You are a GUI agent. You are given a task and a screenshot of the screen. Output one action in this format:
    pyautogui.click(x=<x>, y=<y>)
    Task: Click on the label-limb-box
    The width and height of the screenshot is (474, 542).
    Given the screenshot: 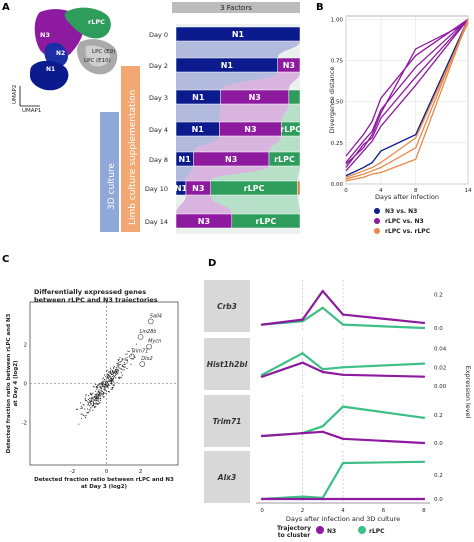 What is the action you would take?
    pyautogui.click(x=130, y=149)
    